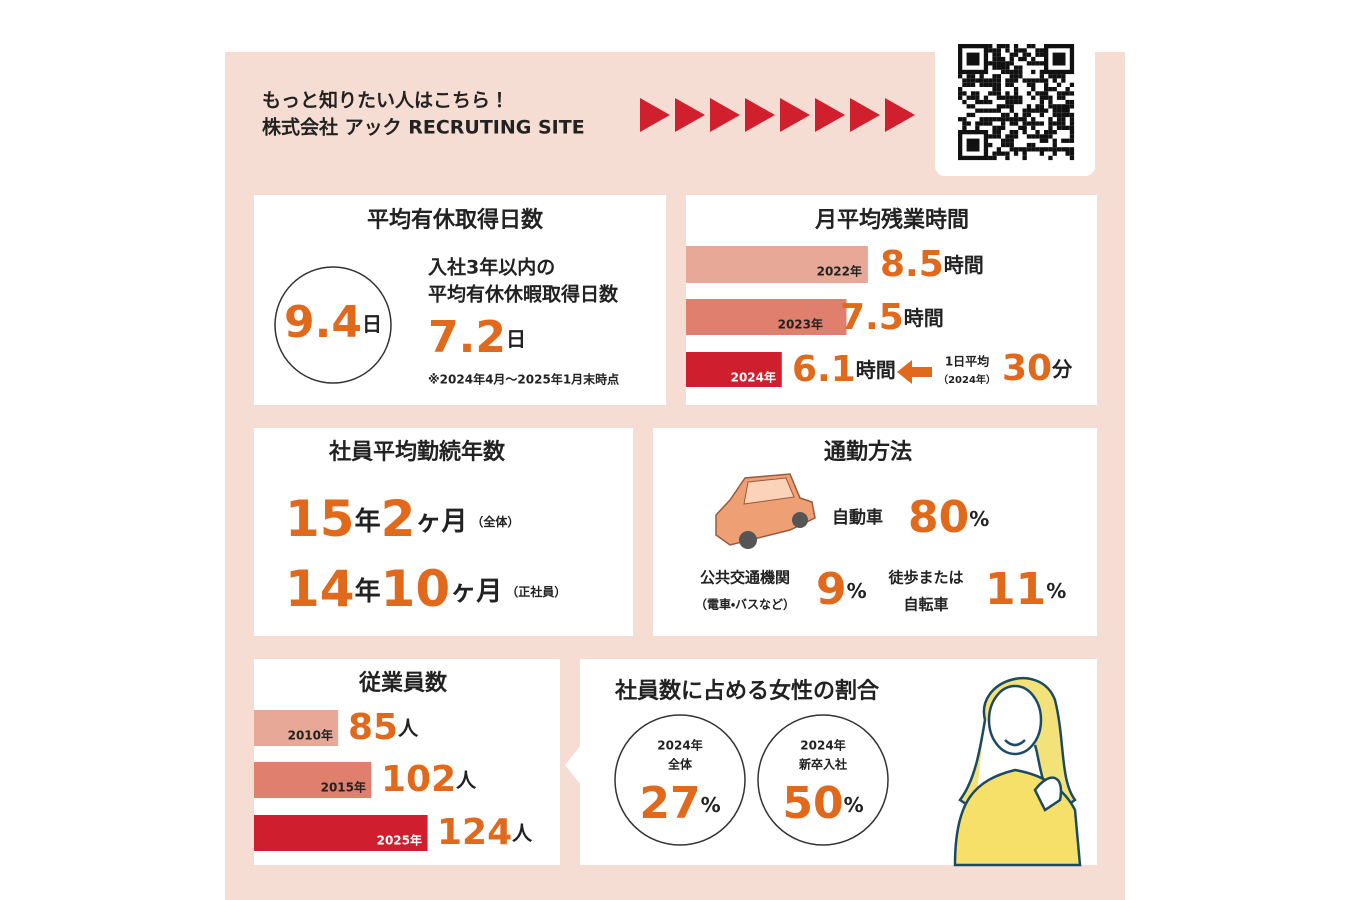  What do you see at coordinates (323, 322) in the screenshot?
I see `value: 9.4` at bounding box center [323, 322].